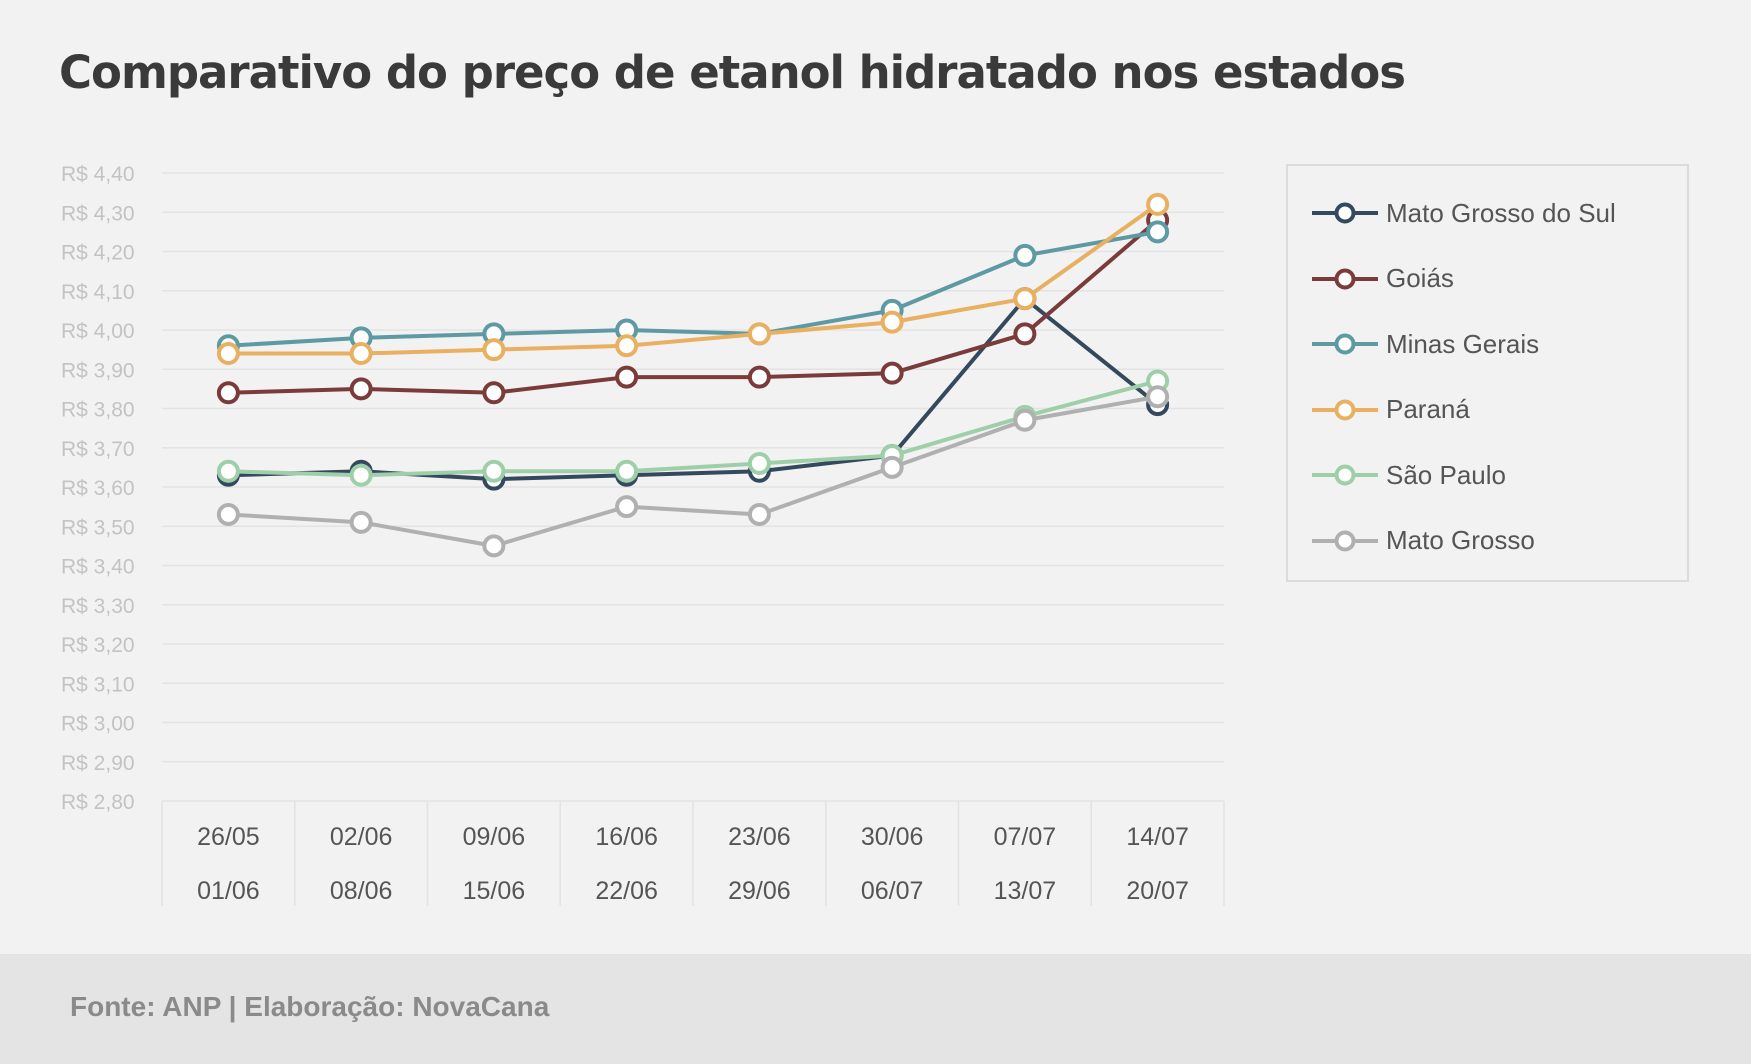 Image resolution: width=1751 pixels, height=1064 pixels. I want to click on x-tick-label-end: 13/07, so click(1025, 891).